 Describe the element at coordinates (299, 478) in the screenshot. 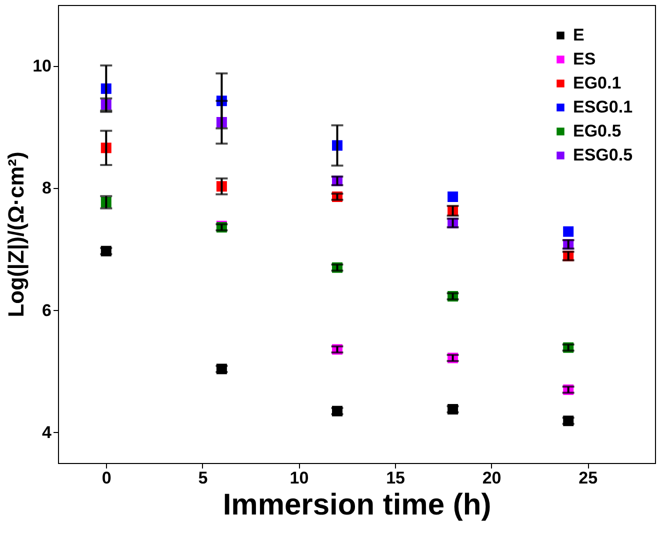

I see `x-tick-label: 10` at that location.